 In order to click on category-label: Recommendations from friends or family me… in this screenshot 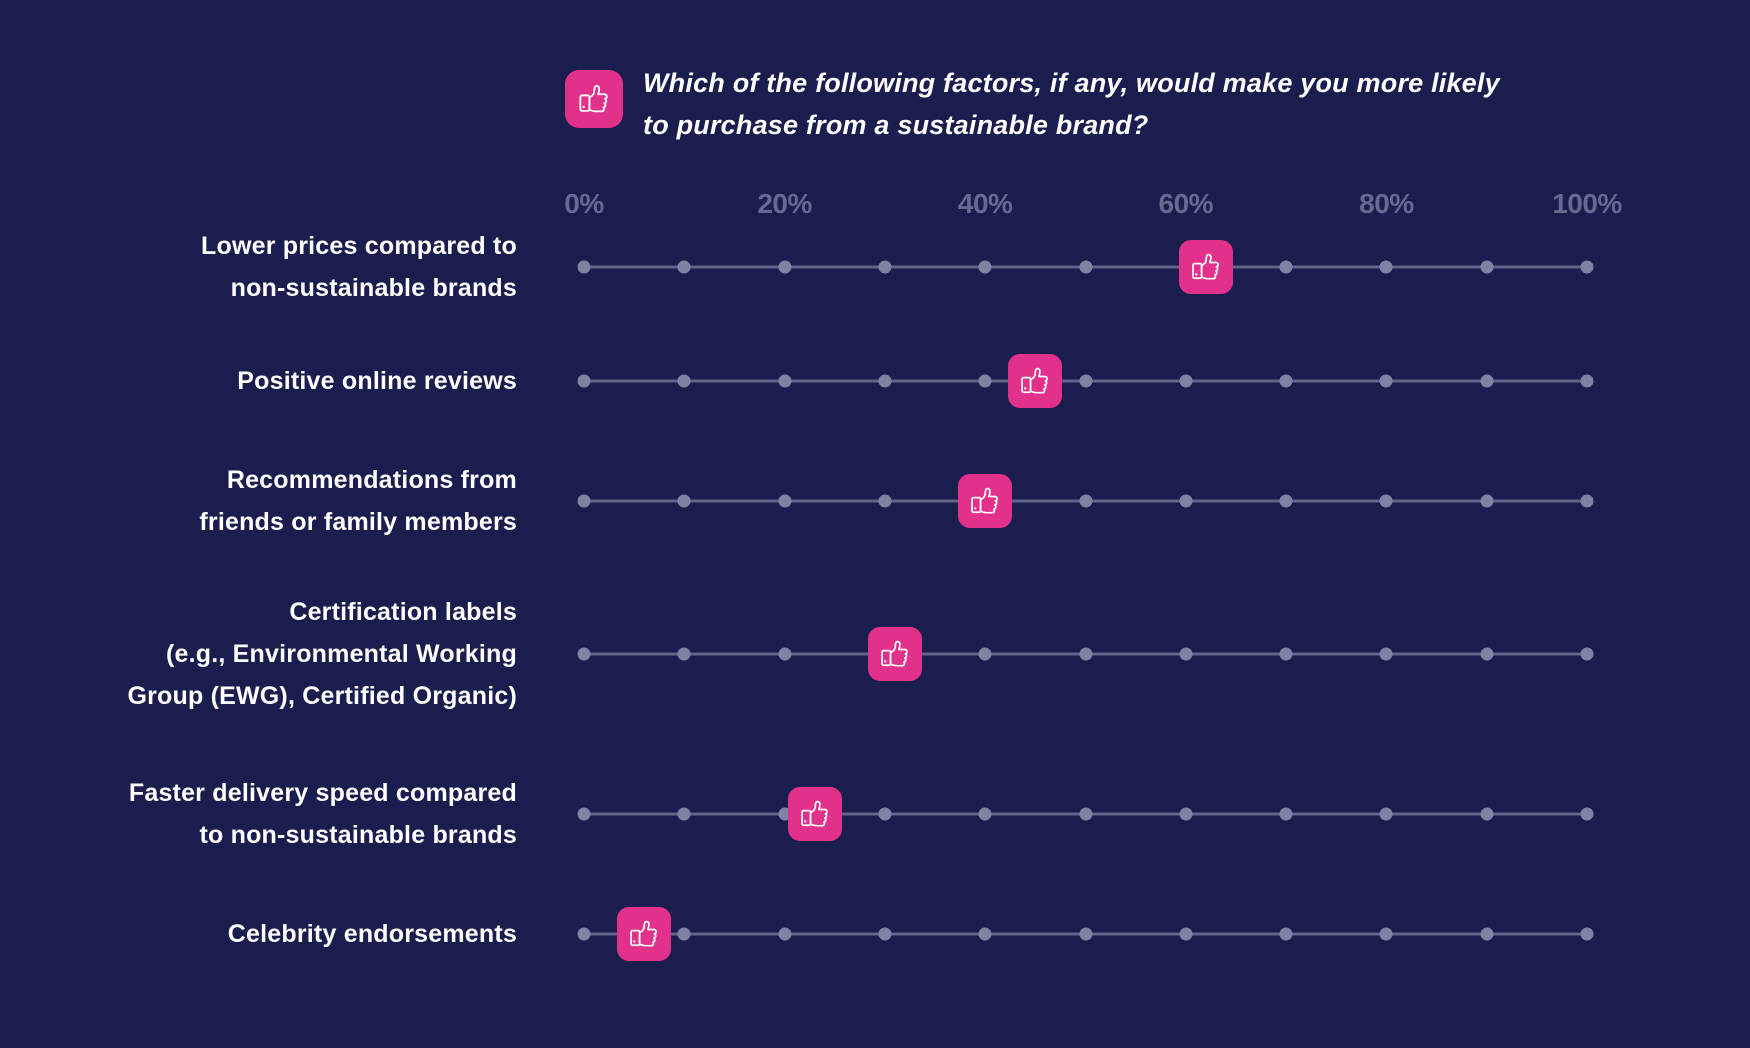, I will do `click(258, 501)`.